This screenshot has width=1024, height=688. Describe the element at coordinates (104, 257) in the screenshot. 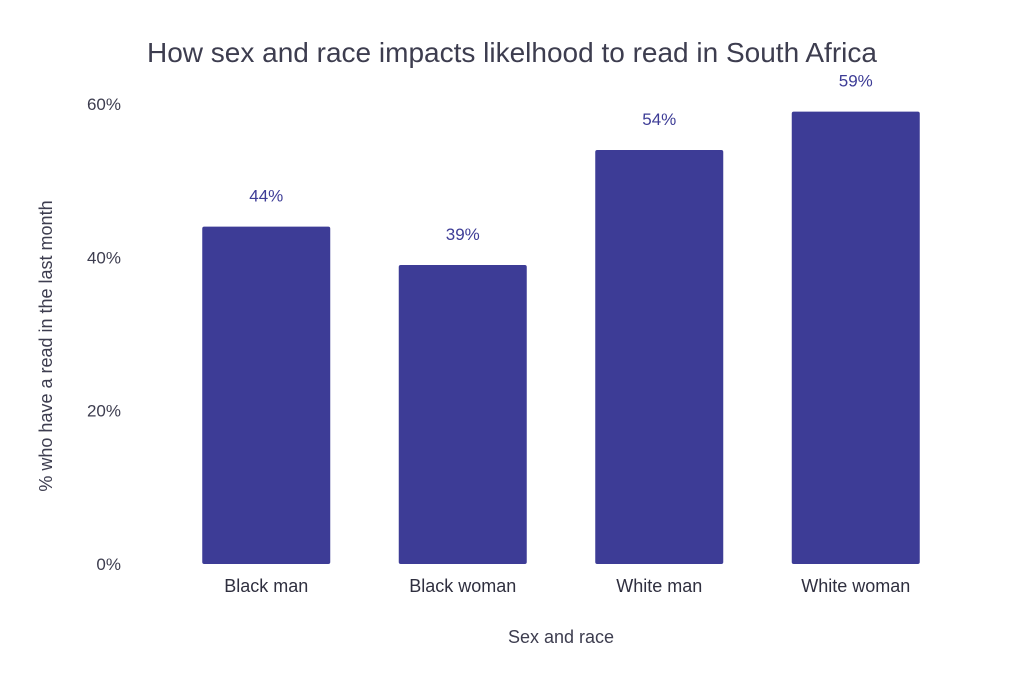

I see `y-tick-label: 40%` at that location.